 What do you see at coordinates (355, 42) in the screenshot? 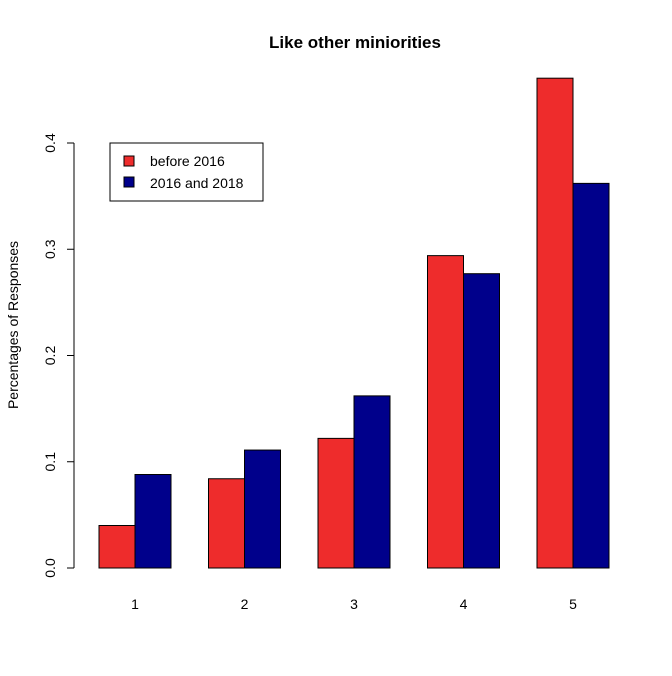
I see `chart-title: Like other miniorities` at bounding box center [355, 42].